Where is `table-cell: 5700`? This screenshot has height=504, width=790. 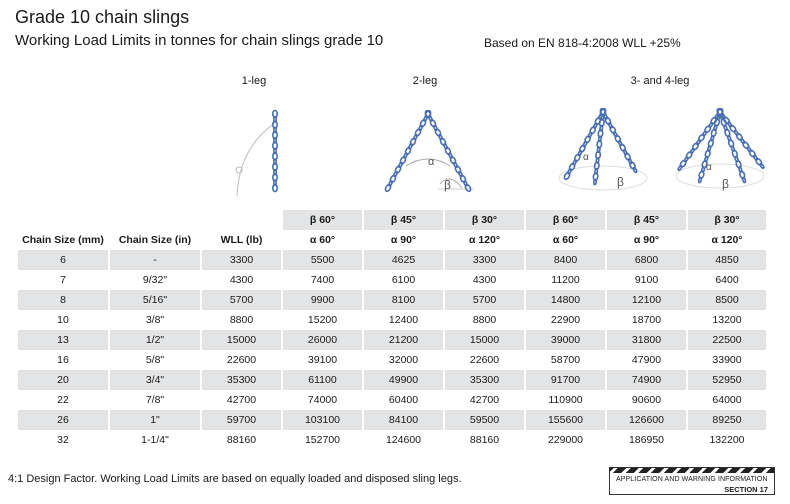
table-cell: 5700 is located at coordinates (484, 300).